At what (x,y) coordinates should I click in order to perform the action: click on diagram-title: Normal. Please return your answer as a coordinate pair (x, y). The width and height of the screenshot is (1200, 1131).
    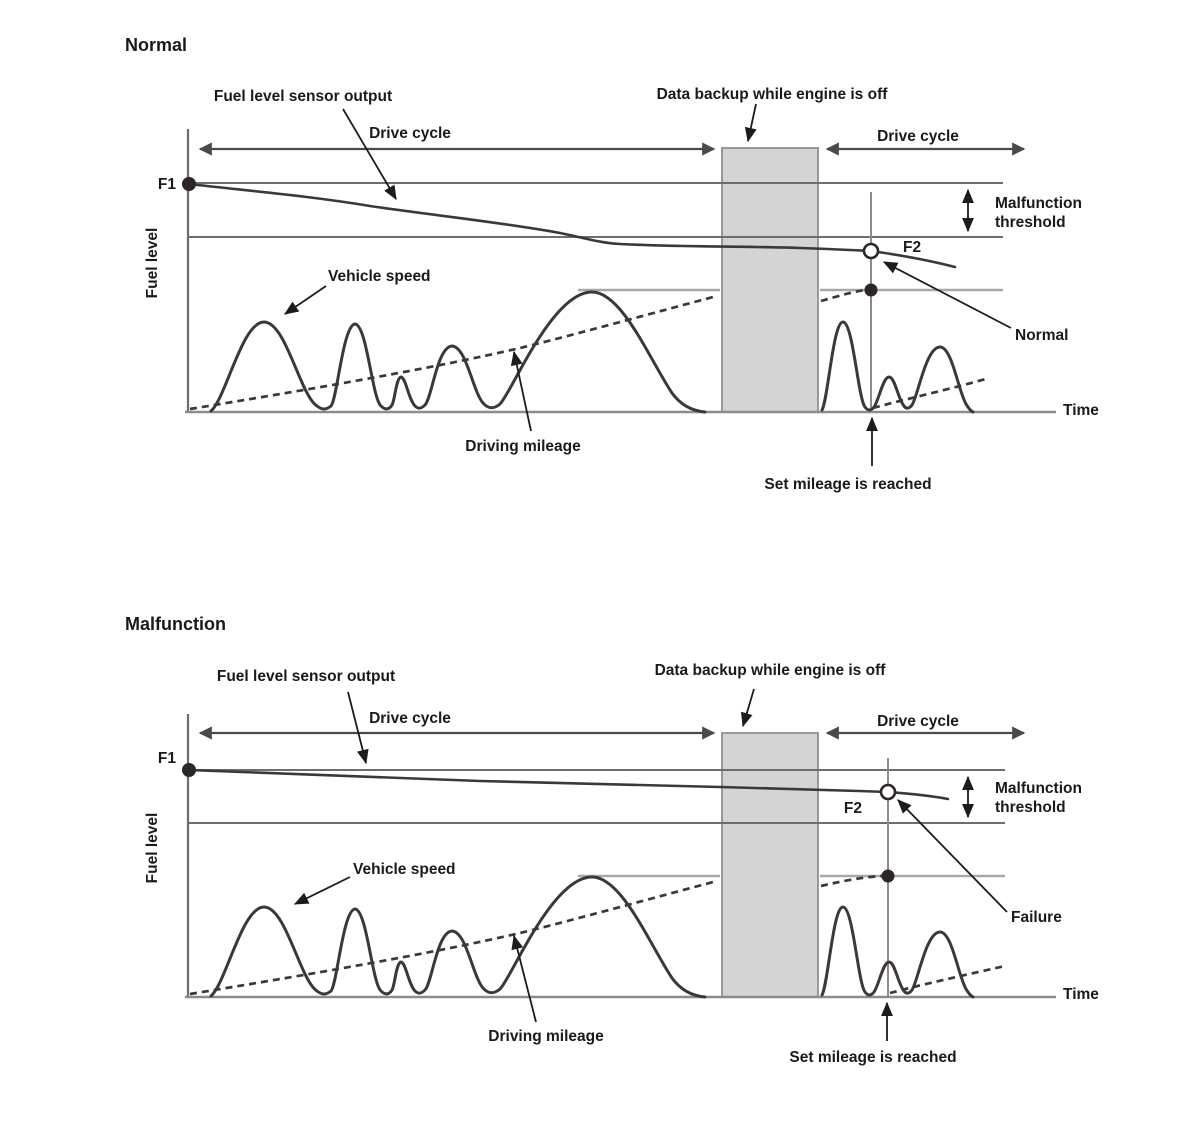
    Looking at the image, I should click on (156, 45).